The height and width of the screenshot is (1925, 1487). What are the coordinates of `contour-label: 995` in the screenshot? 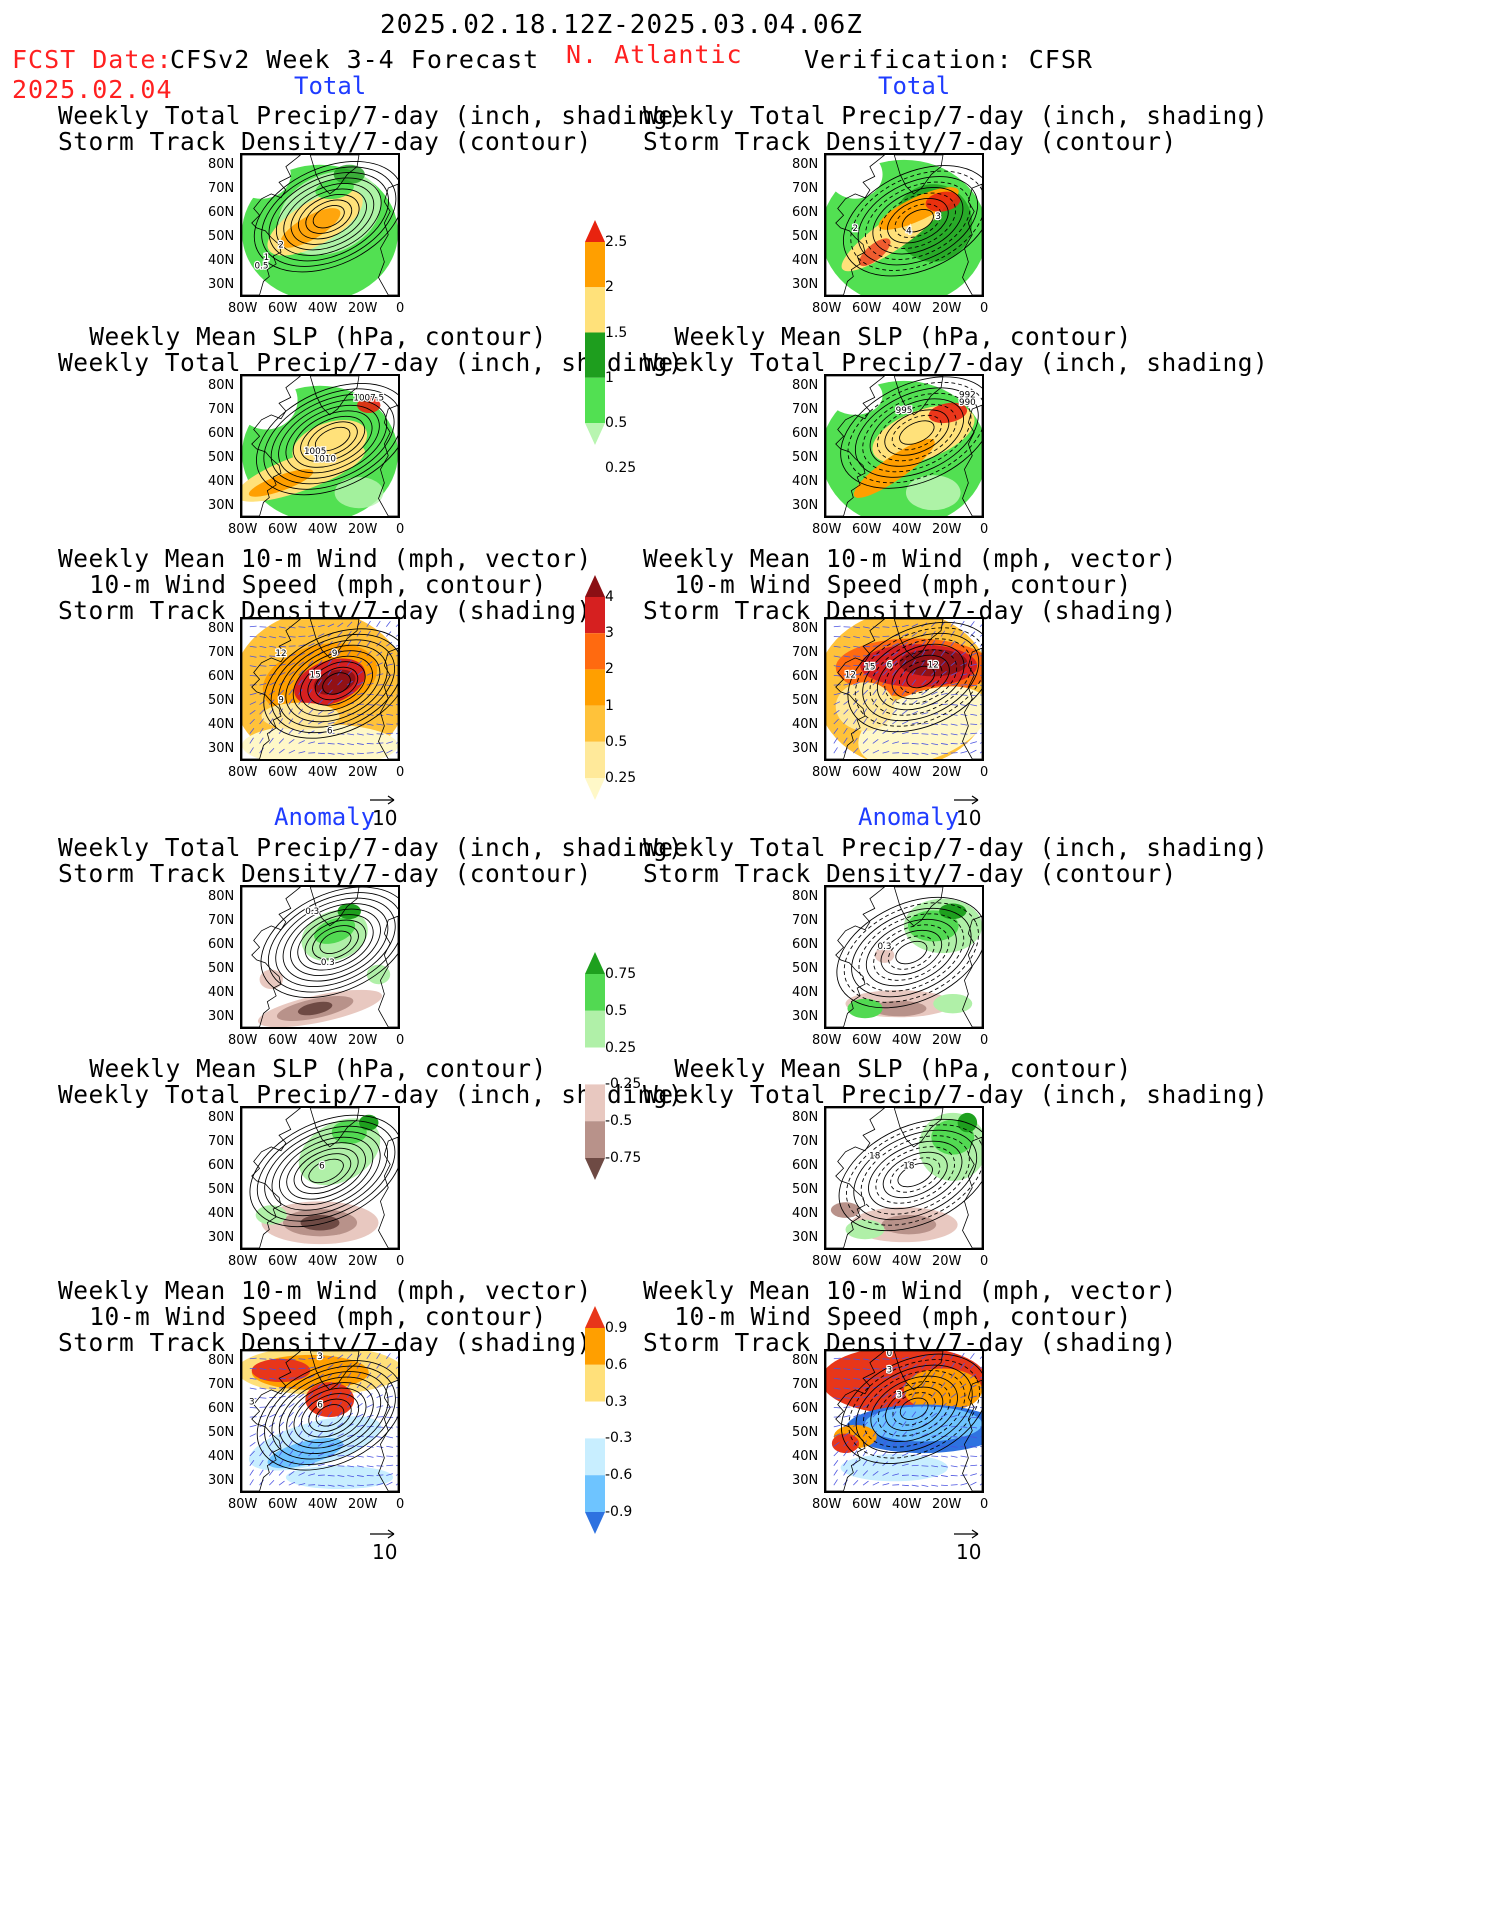 It's located at (904, 411).